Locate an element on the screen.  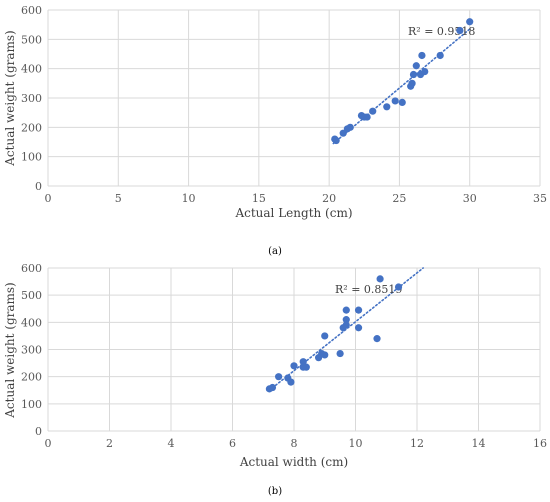
x-tick-label: 14 is located at coordinates (479, 443).